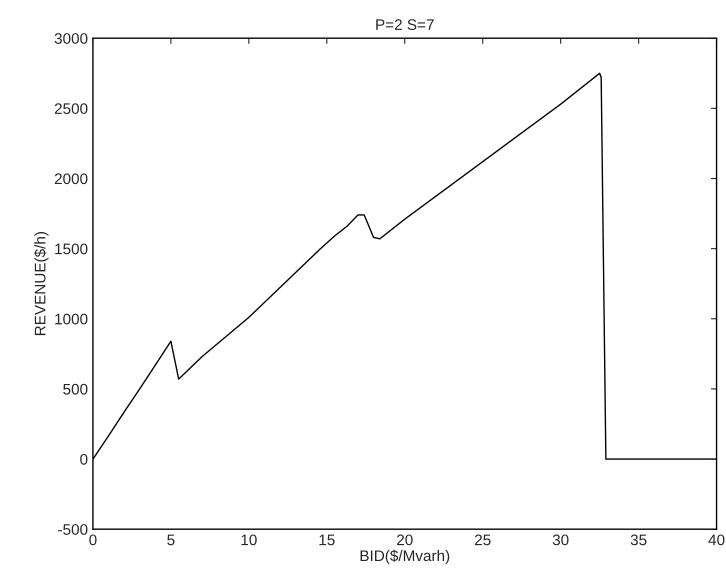 The width and height of the screenshot is (726, 588). I want to click on x-axis-title: BID($/Mvarh), so click(405, 557).